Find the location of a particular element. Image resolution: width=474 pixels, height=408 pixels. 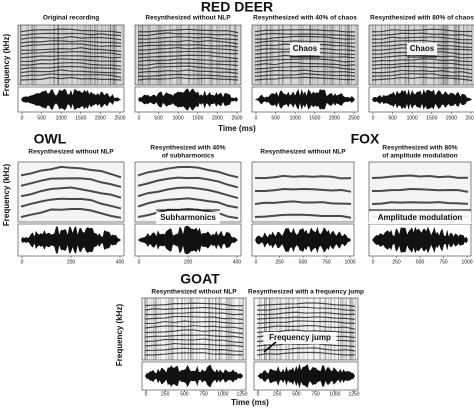

annotation: Subharmonics is located at coordinates (188, 217).